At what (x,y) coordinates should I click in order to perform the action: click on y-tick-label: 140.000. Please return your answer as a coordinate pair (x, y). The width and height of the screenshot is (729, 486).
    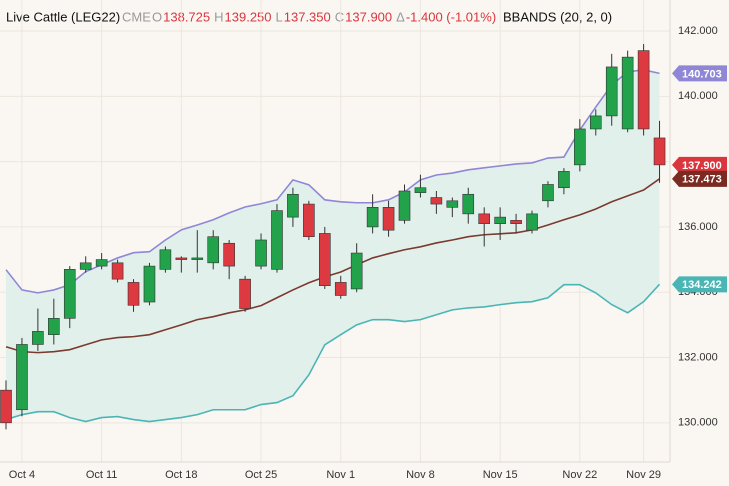
    Looking at the image, I should click on (698, 96).